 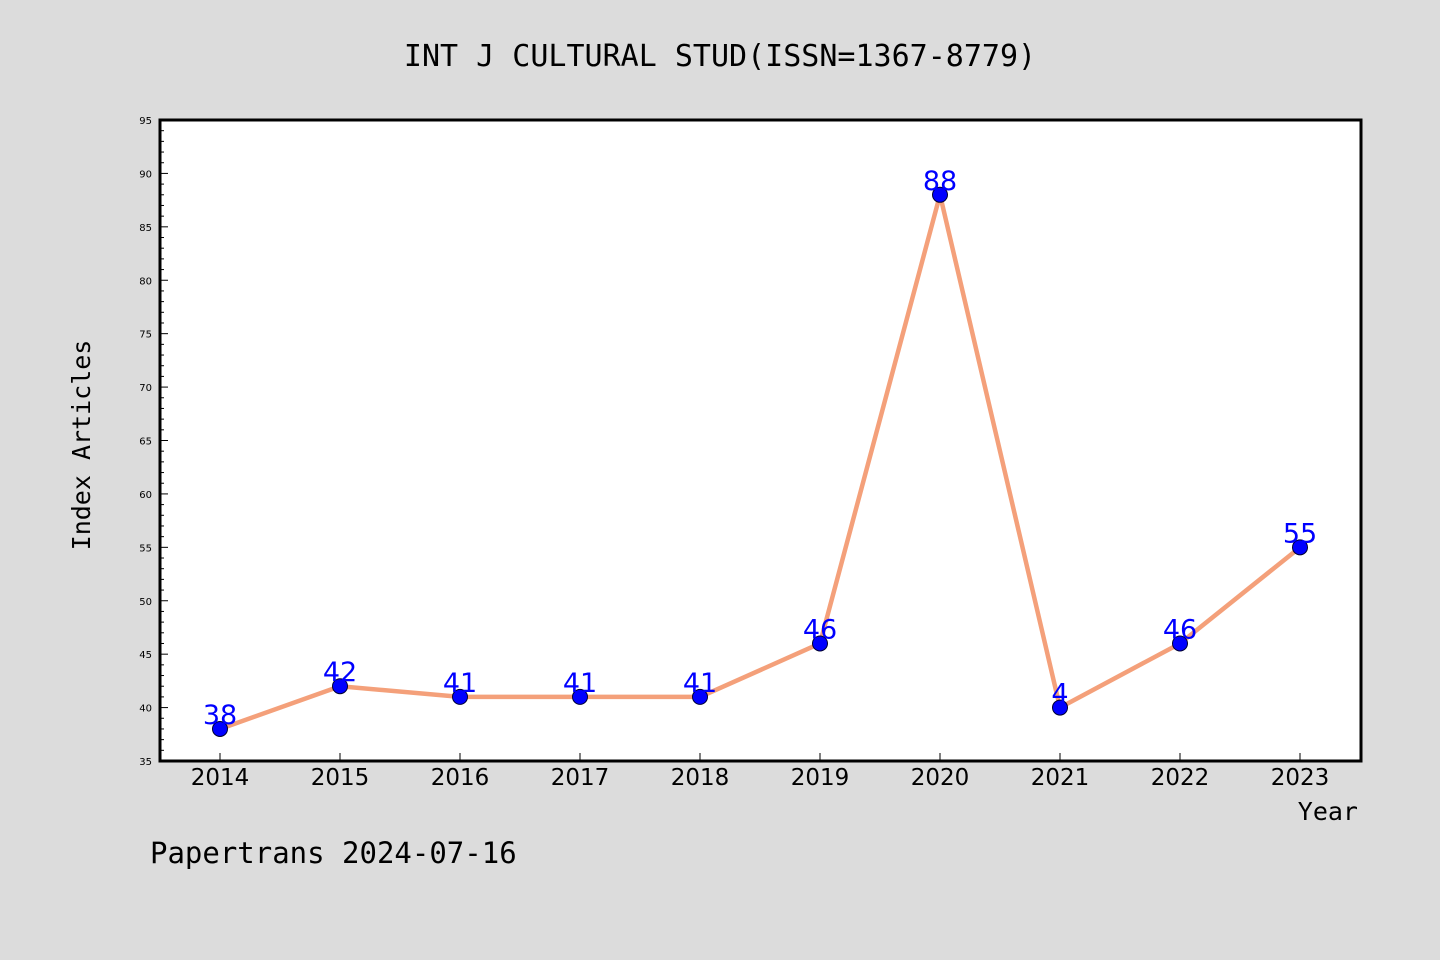 I want to click on chart-footer: Papertrans 2024-07-16, so click(x=333, y=853).